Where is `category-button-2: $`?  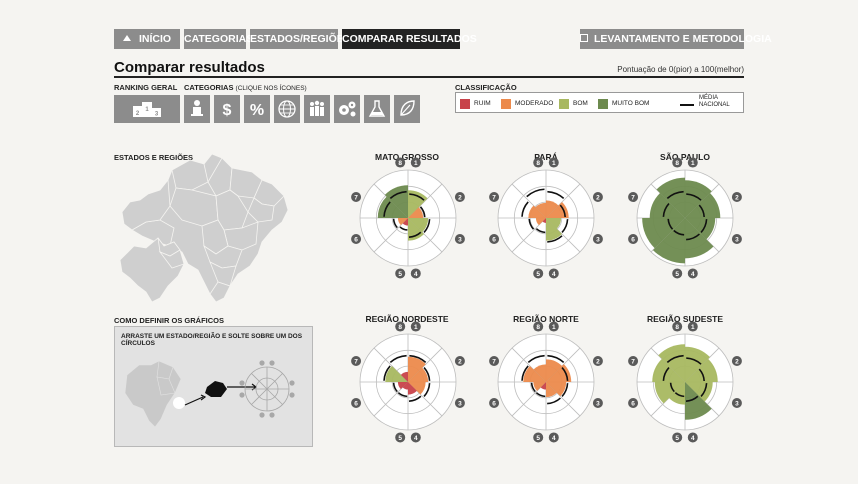
category-button-2: $ is located at coordinates (227, 109).